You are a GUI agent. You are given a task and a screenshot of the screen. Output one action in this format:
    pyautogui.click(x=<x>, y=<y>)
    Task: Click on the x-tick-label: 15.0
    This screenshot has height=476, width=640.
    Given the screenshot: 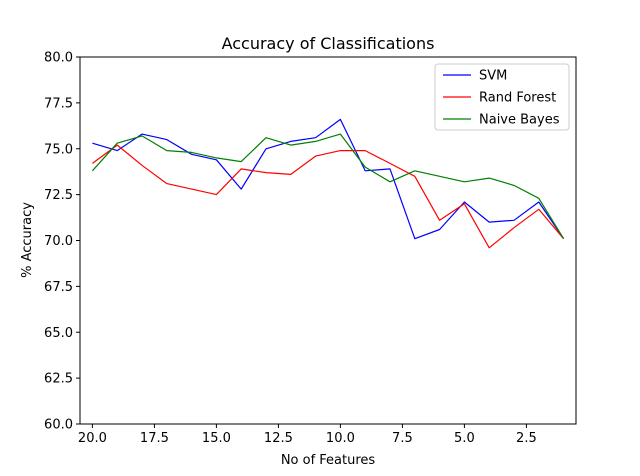 What is the action you would take?
    pyautogui.click(x=216, y=438)
    